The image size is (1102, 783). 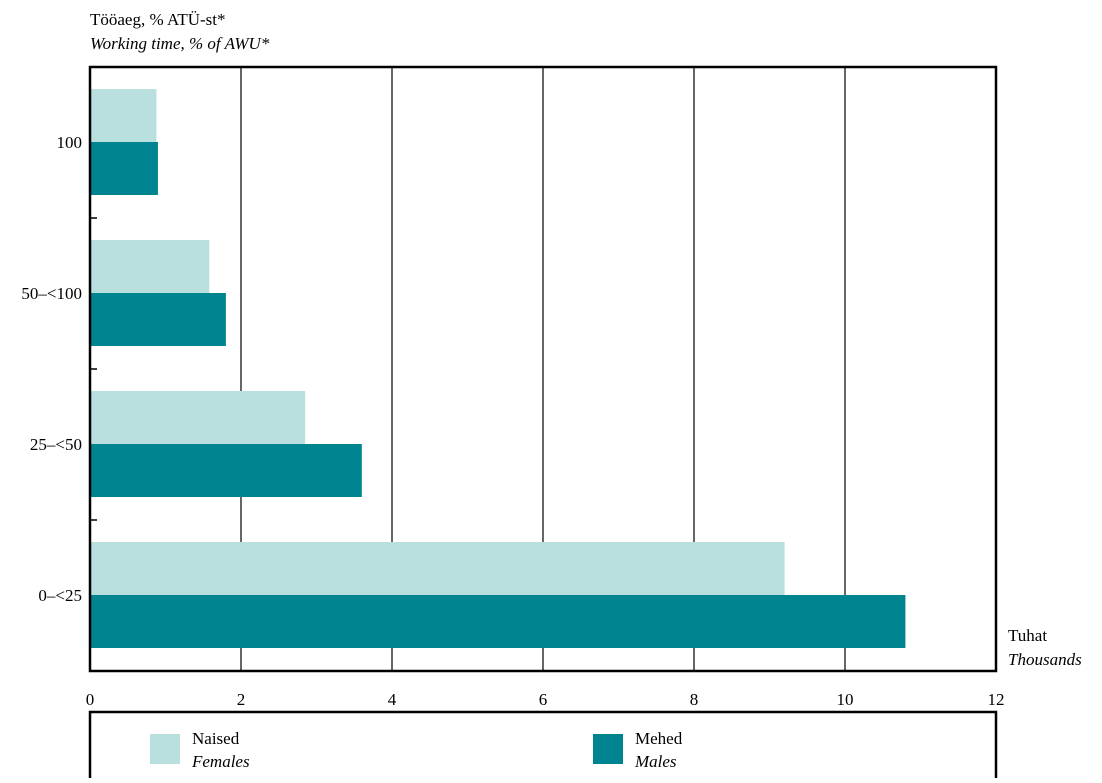 What do you see at coordinates (216, 738) in the screenshot?
I see `legend-label-0: Naised` at bounding box center [216, 738].